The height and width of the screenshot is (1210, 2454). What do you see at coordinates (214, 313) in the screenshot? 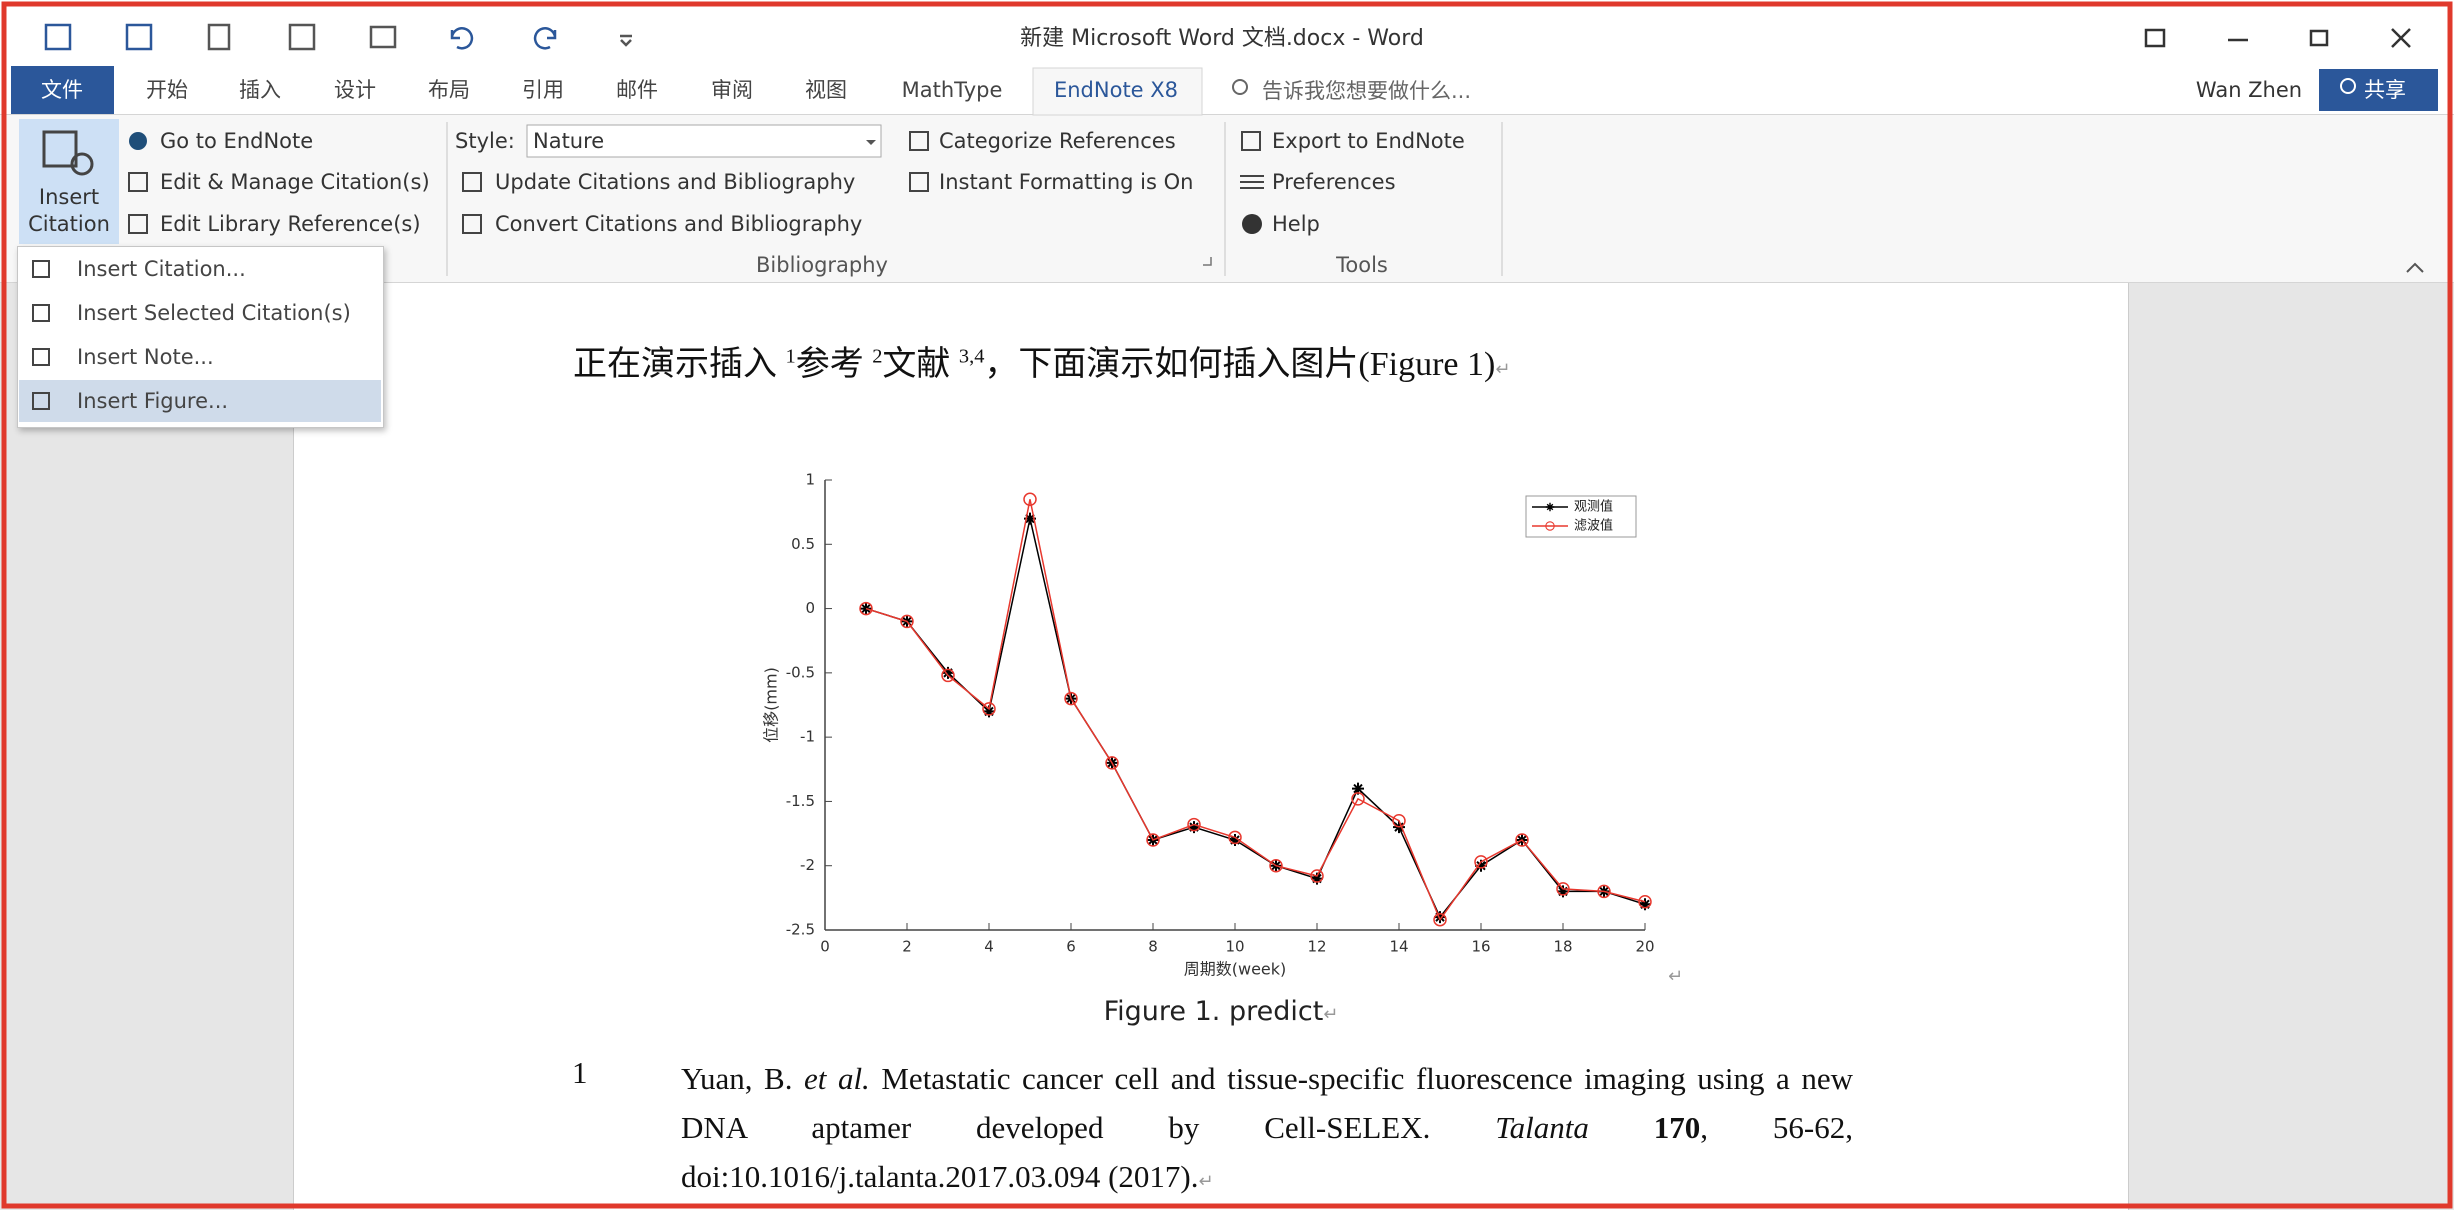
I see `menu-item: Insert Selected Citation(s)` at bounding box center [214, 313].